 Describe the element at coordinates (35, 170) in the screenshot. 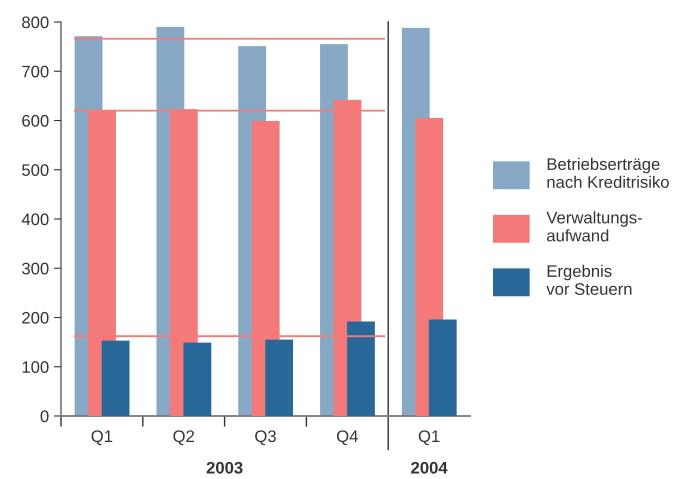

I see `y-tick-label: 500` at that location.